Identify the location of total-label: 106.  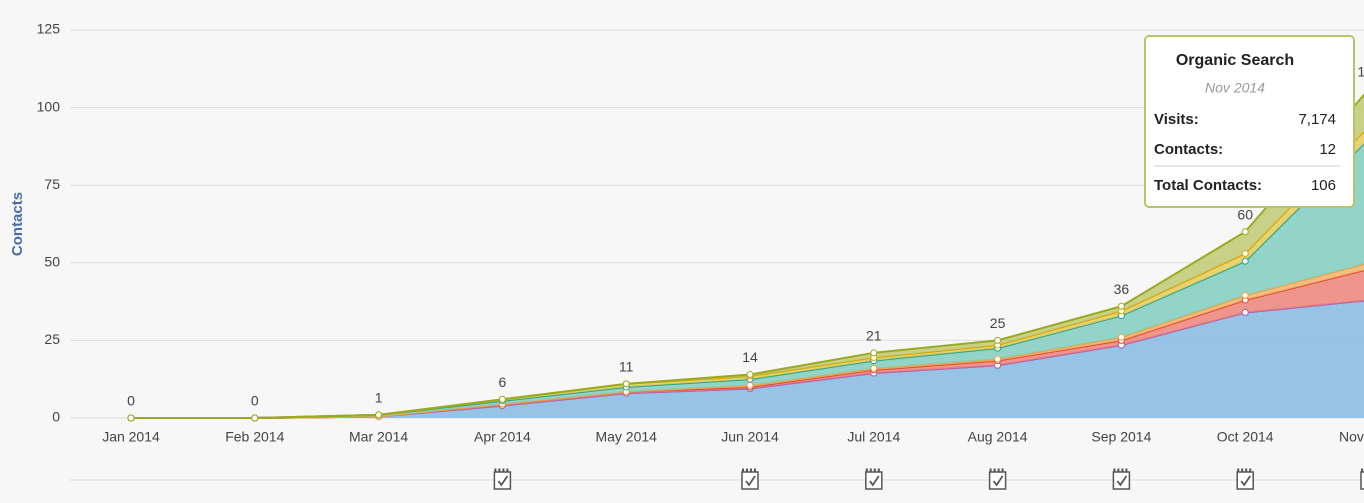
(1360, 72).